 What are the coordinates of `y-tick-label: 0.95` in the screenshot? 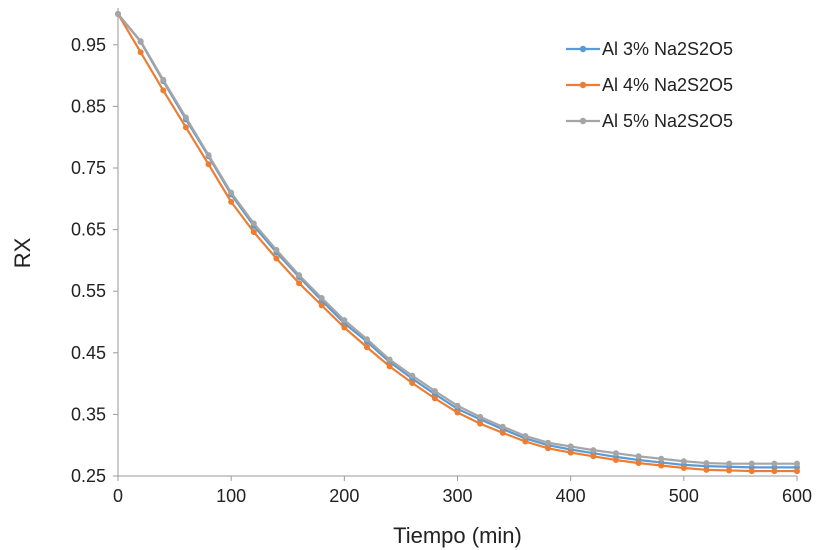 It's located at (88, 45).